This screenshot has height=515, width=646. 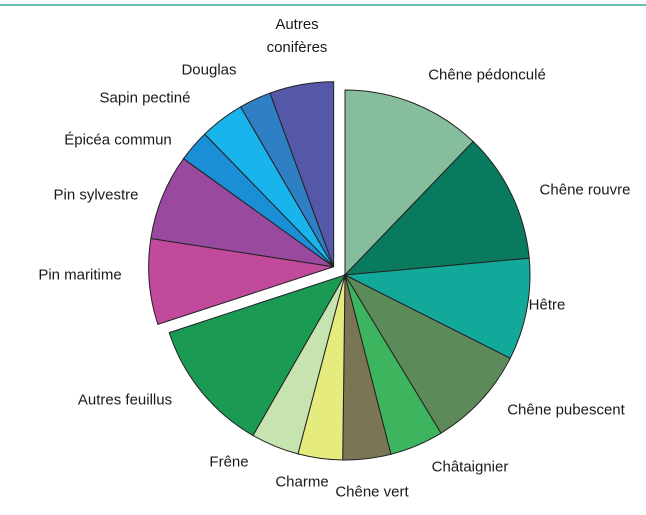 What do you see at coordinates (125, 400) in the screenshot?
I see `slice-label: Autres feuillus` at bounding box center [125, 400].